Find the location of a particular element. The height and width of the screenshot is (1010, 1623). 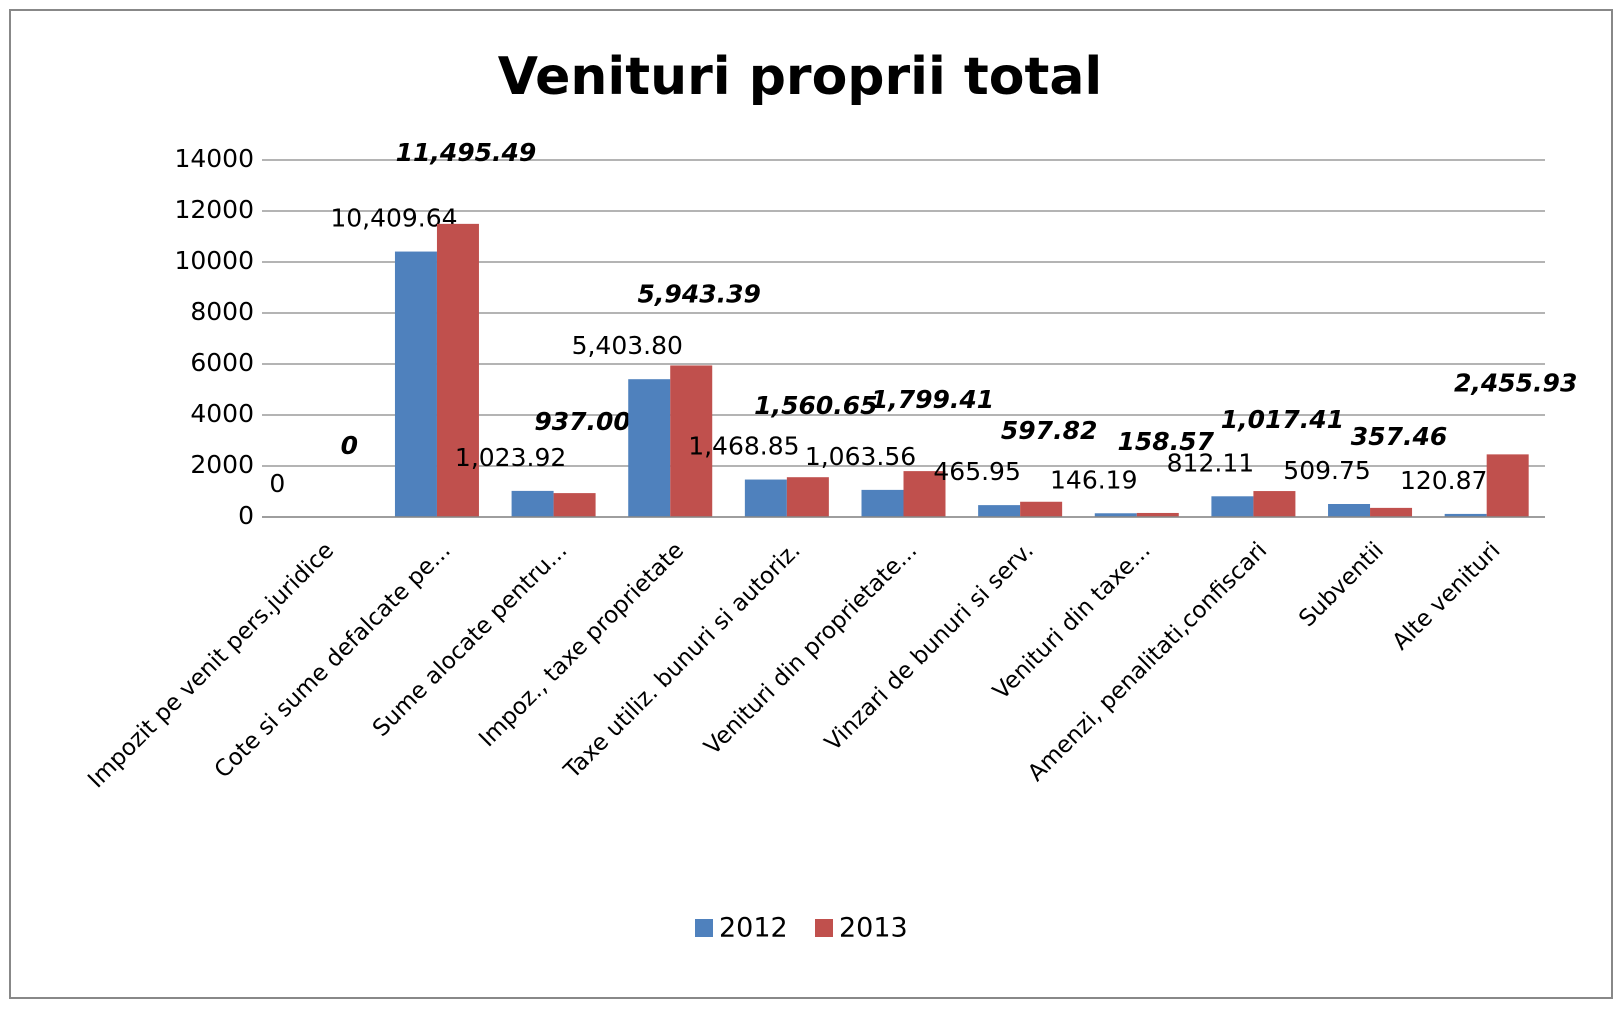

value-label: 465.95 is located at coordinates (976, 471).